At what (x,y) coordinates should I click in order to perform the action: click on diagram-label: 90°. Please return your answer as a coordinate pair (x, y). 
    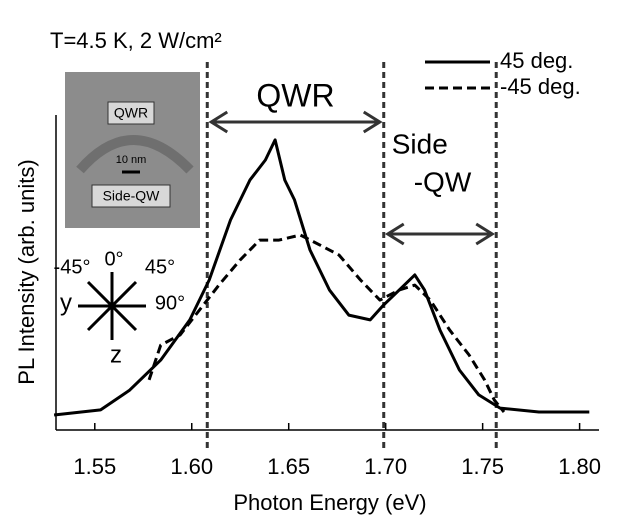
    Looking at the image, I should click on (170, 303).